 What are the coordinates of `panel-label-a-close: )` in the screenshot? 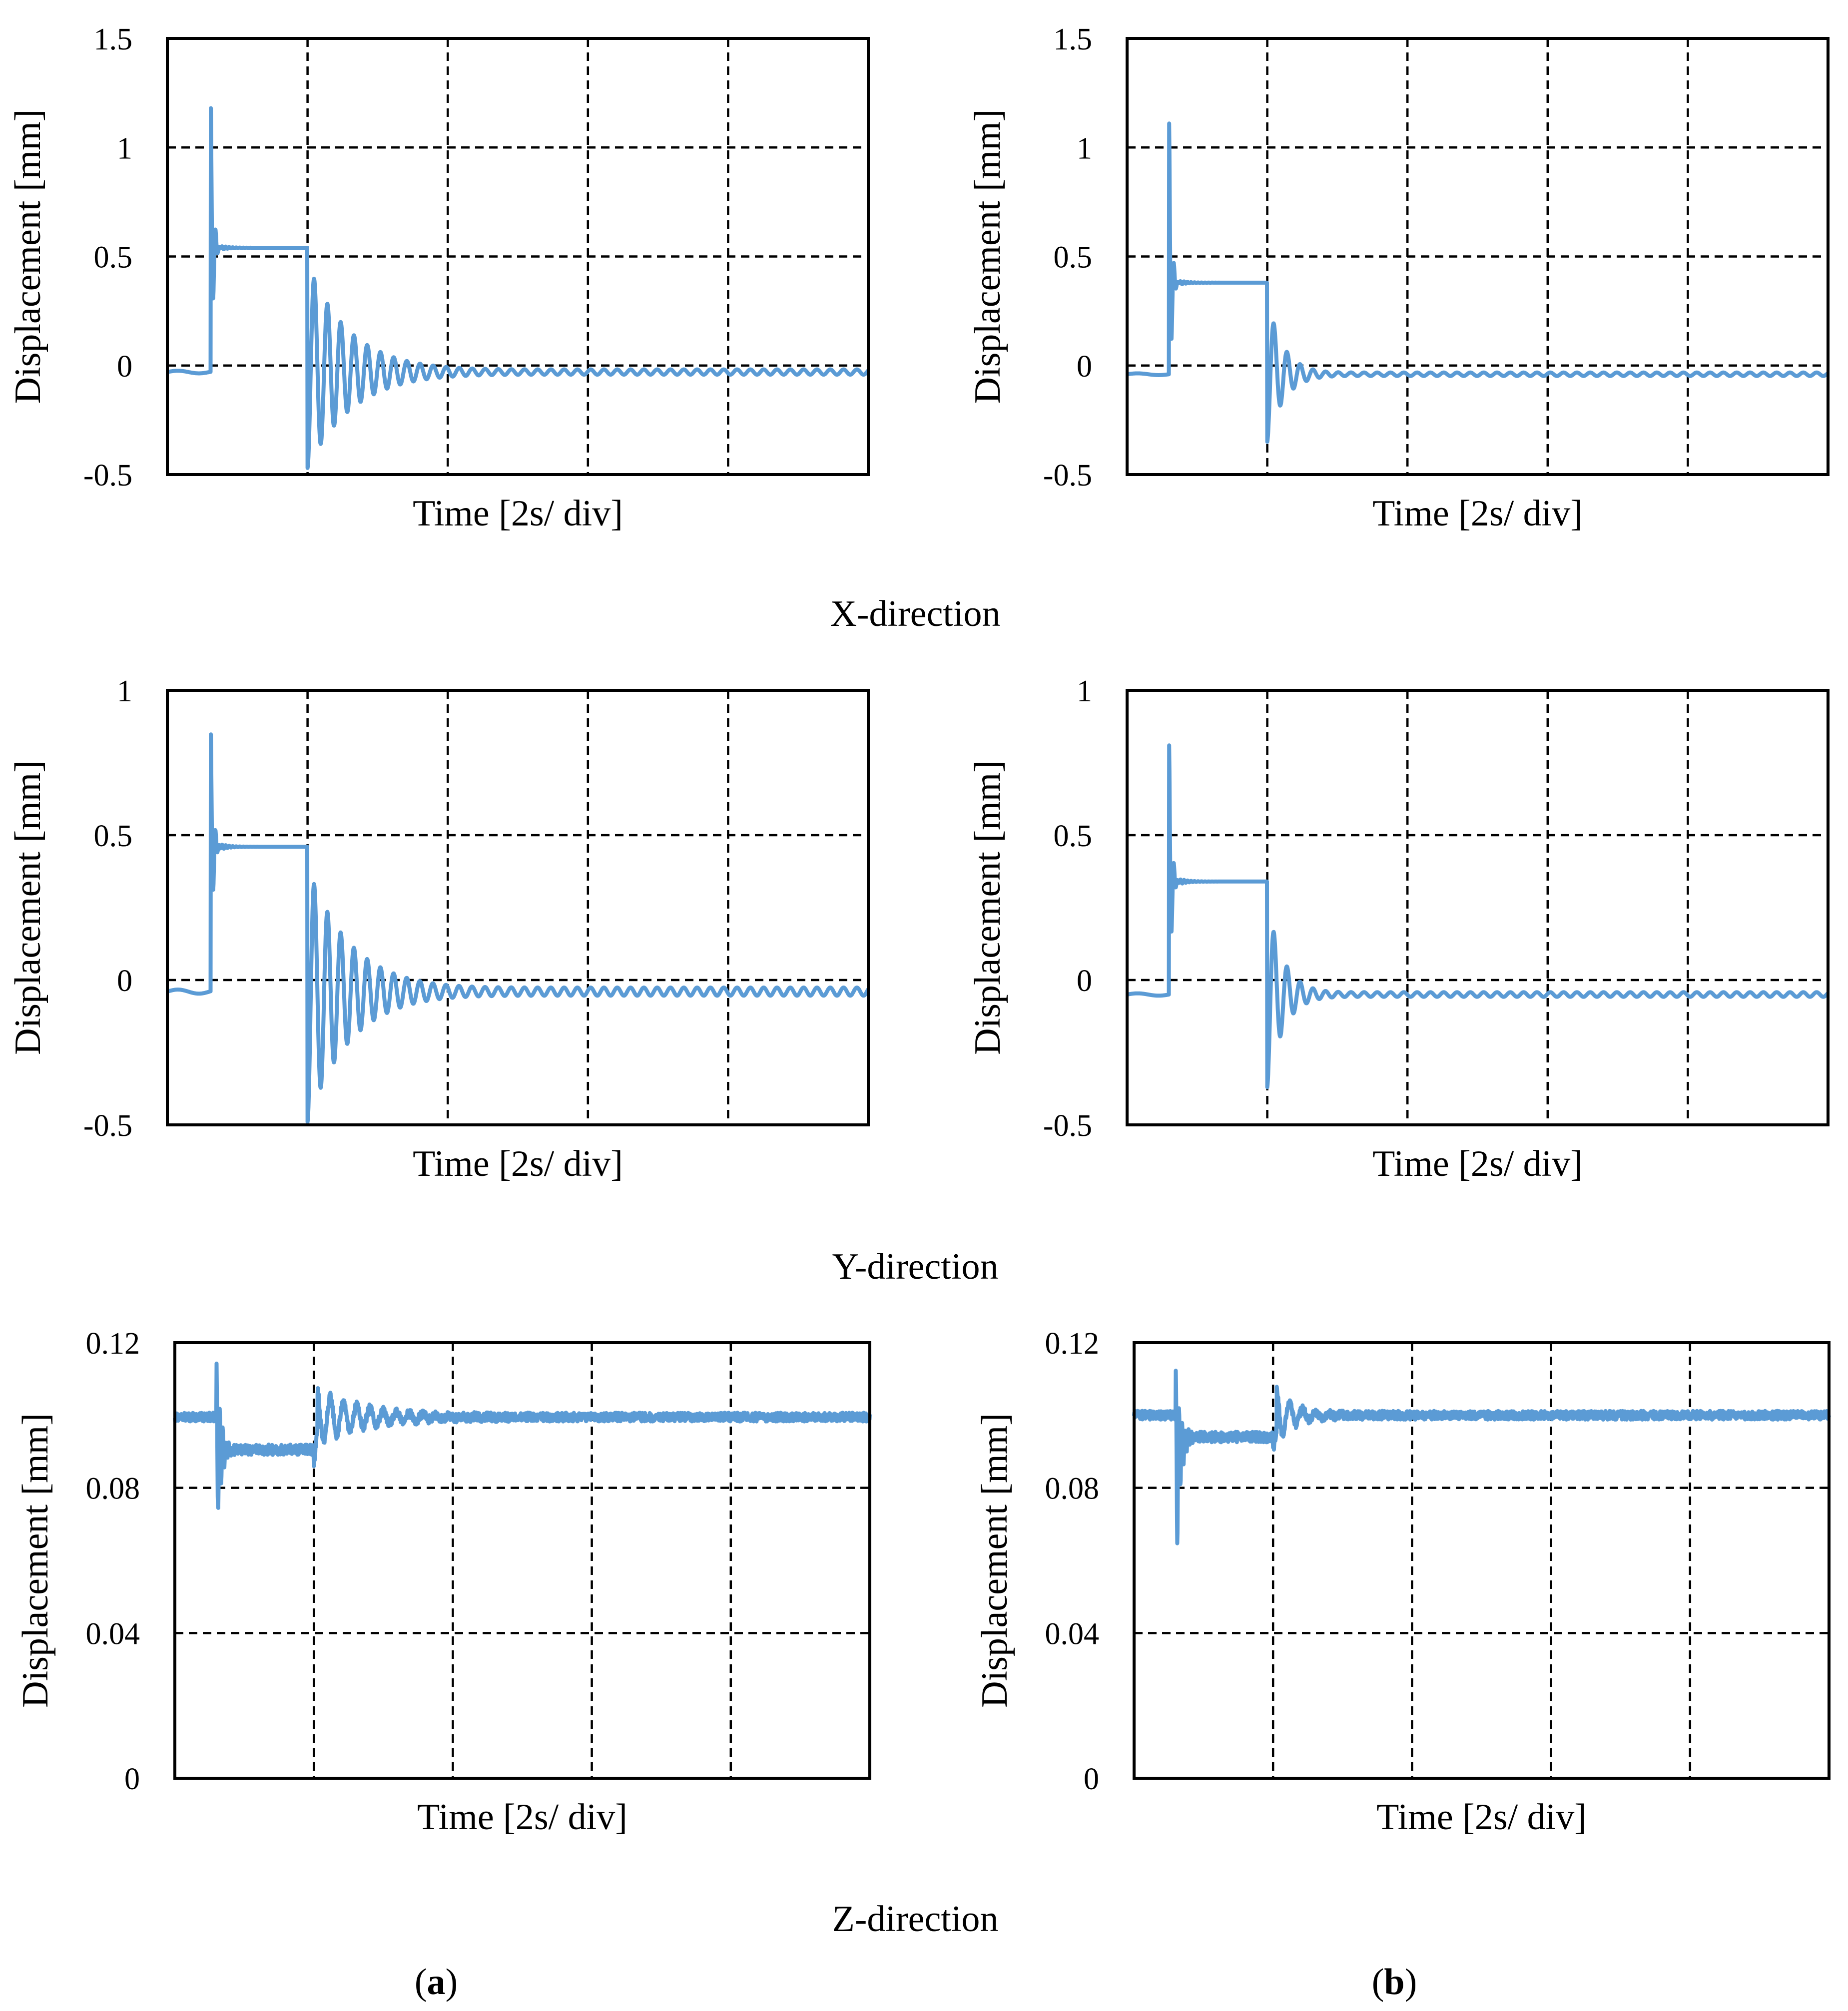 It's located at (452, 1983).